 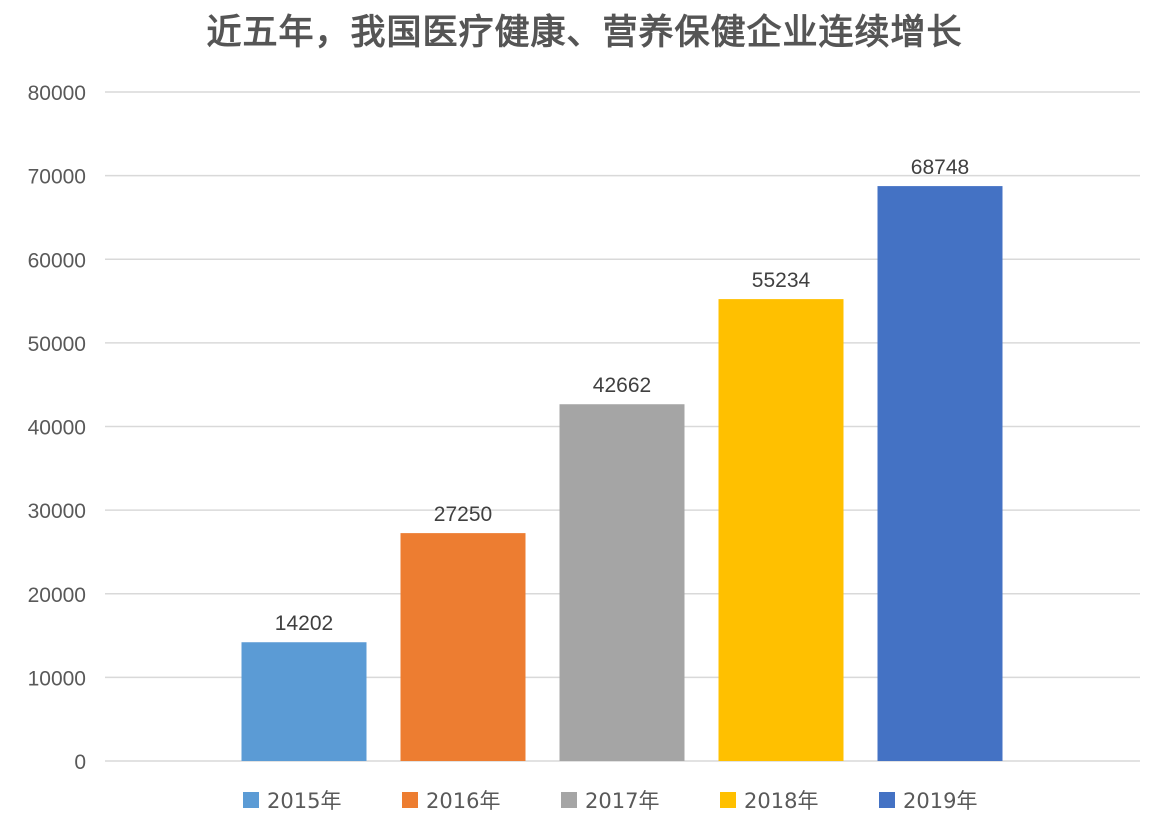 I want to click on legend-label: 2018年, so click(x=781, y=801).